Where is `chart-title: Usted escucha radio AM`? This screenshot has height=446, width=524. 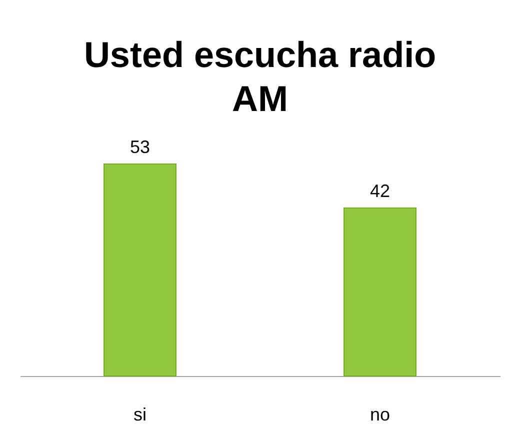
chart-title: Usted escucha radio AM is located at coordinates (260, 76).